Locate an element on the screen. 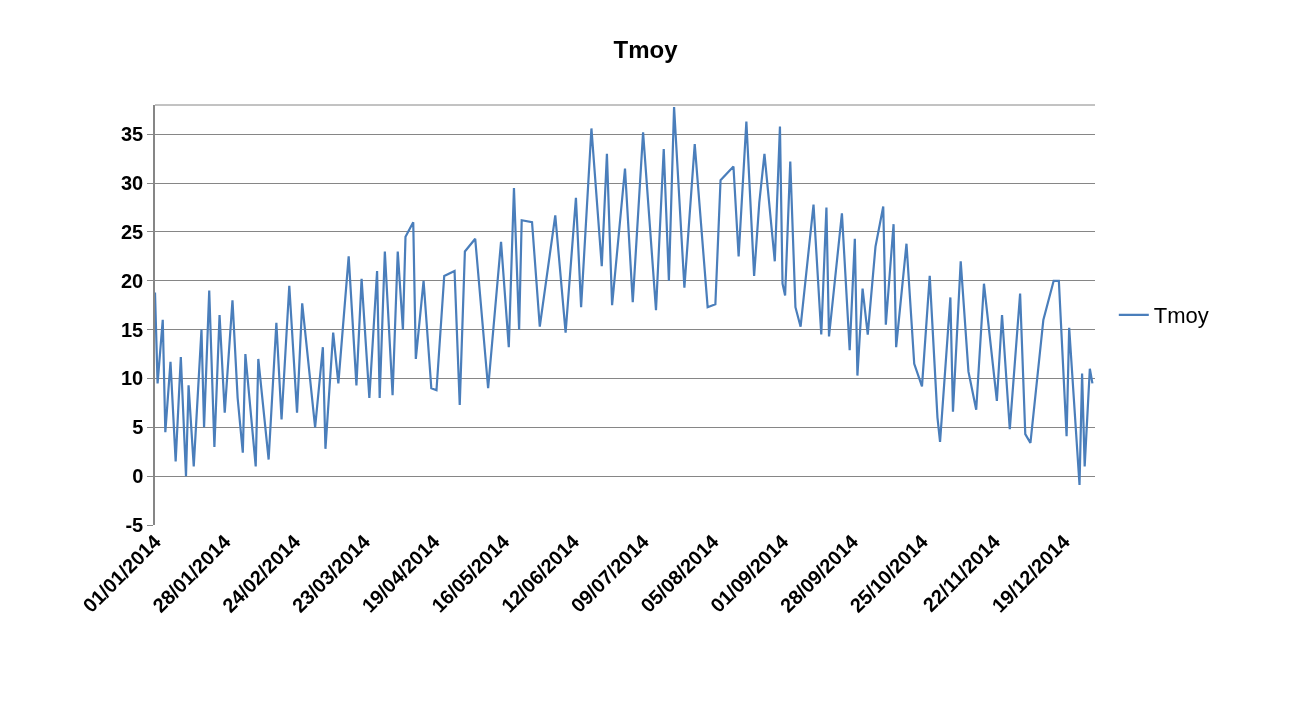 The height and width of the screenshot is (707, 1291). y-tick-label: 0 is located at coordinates (138, 476).